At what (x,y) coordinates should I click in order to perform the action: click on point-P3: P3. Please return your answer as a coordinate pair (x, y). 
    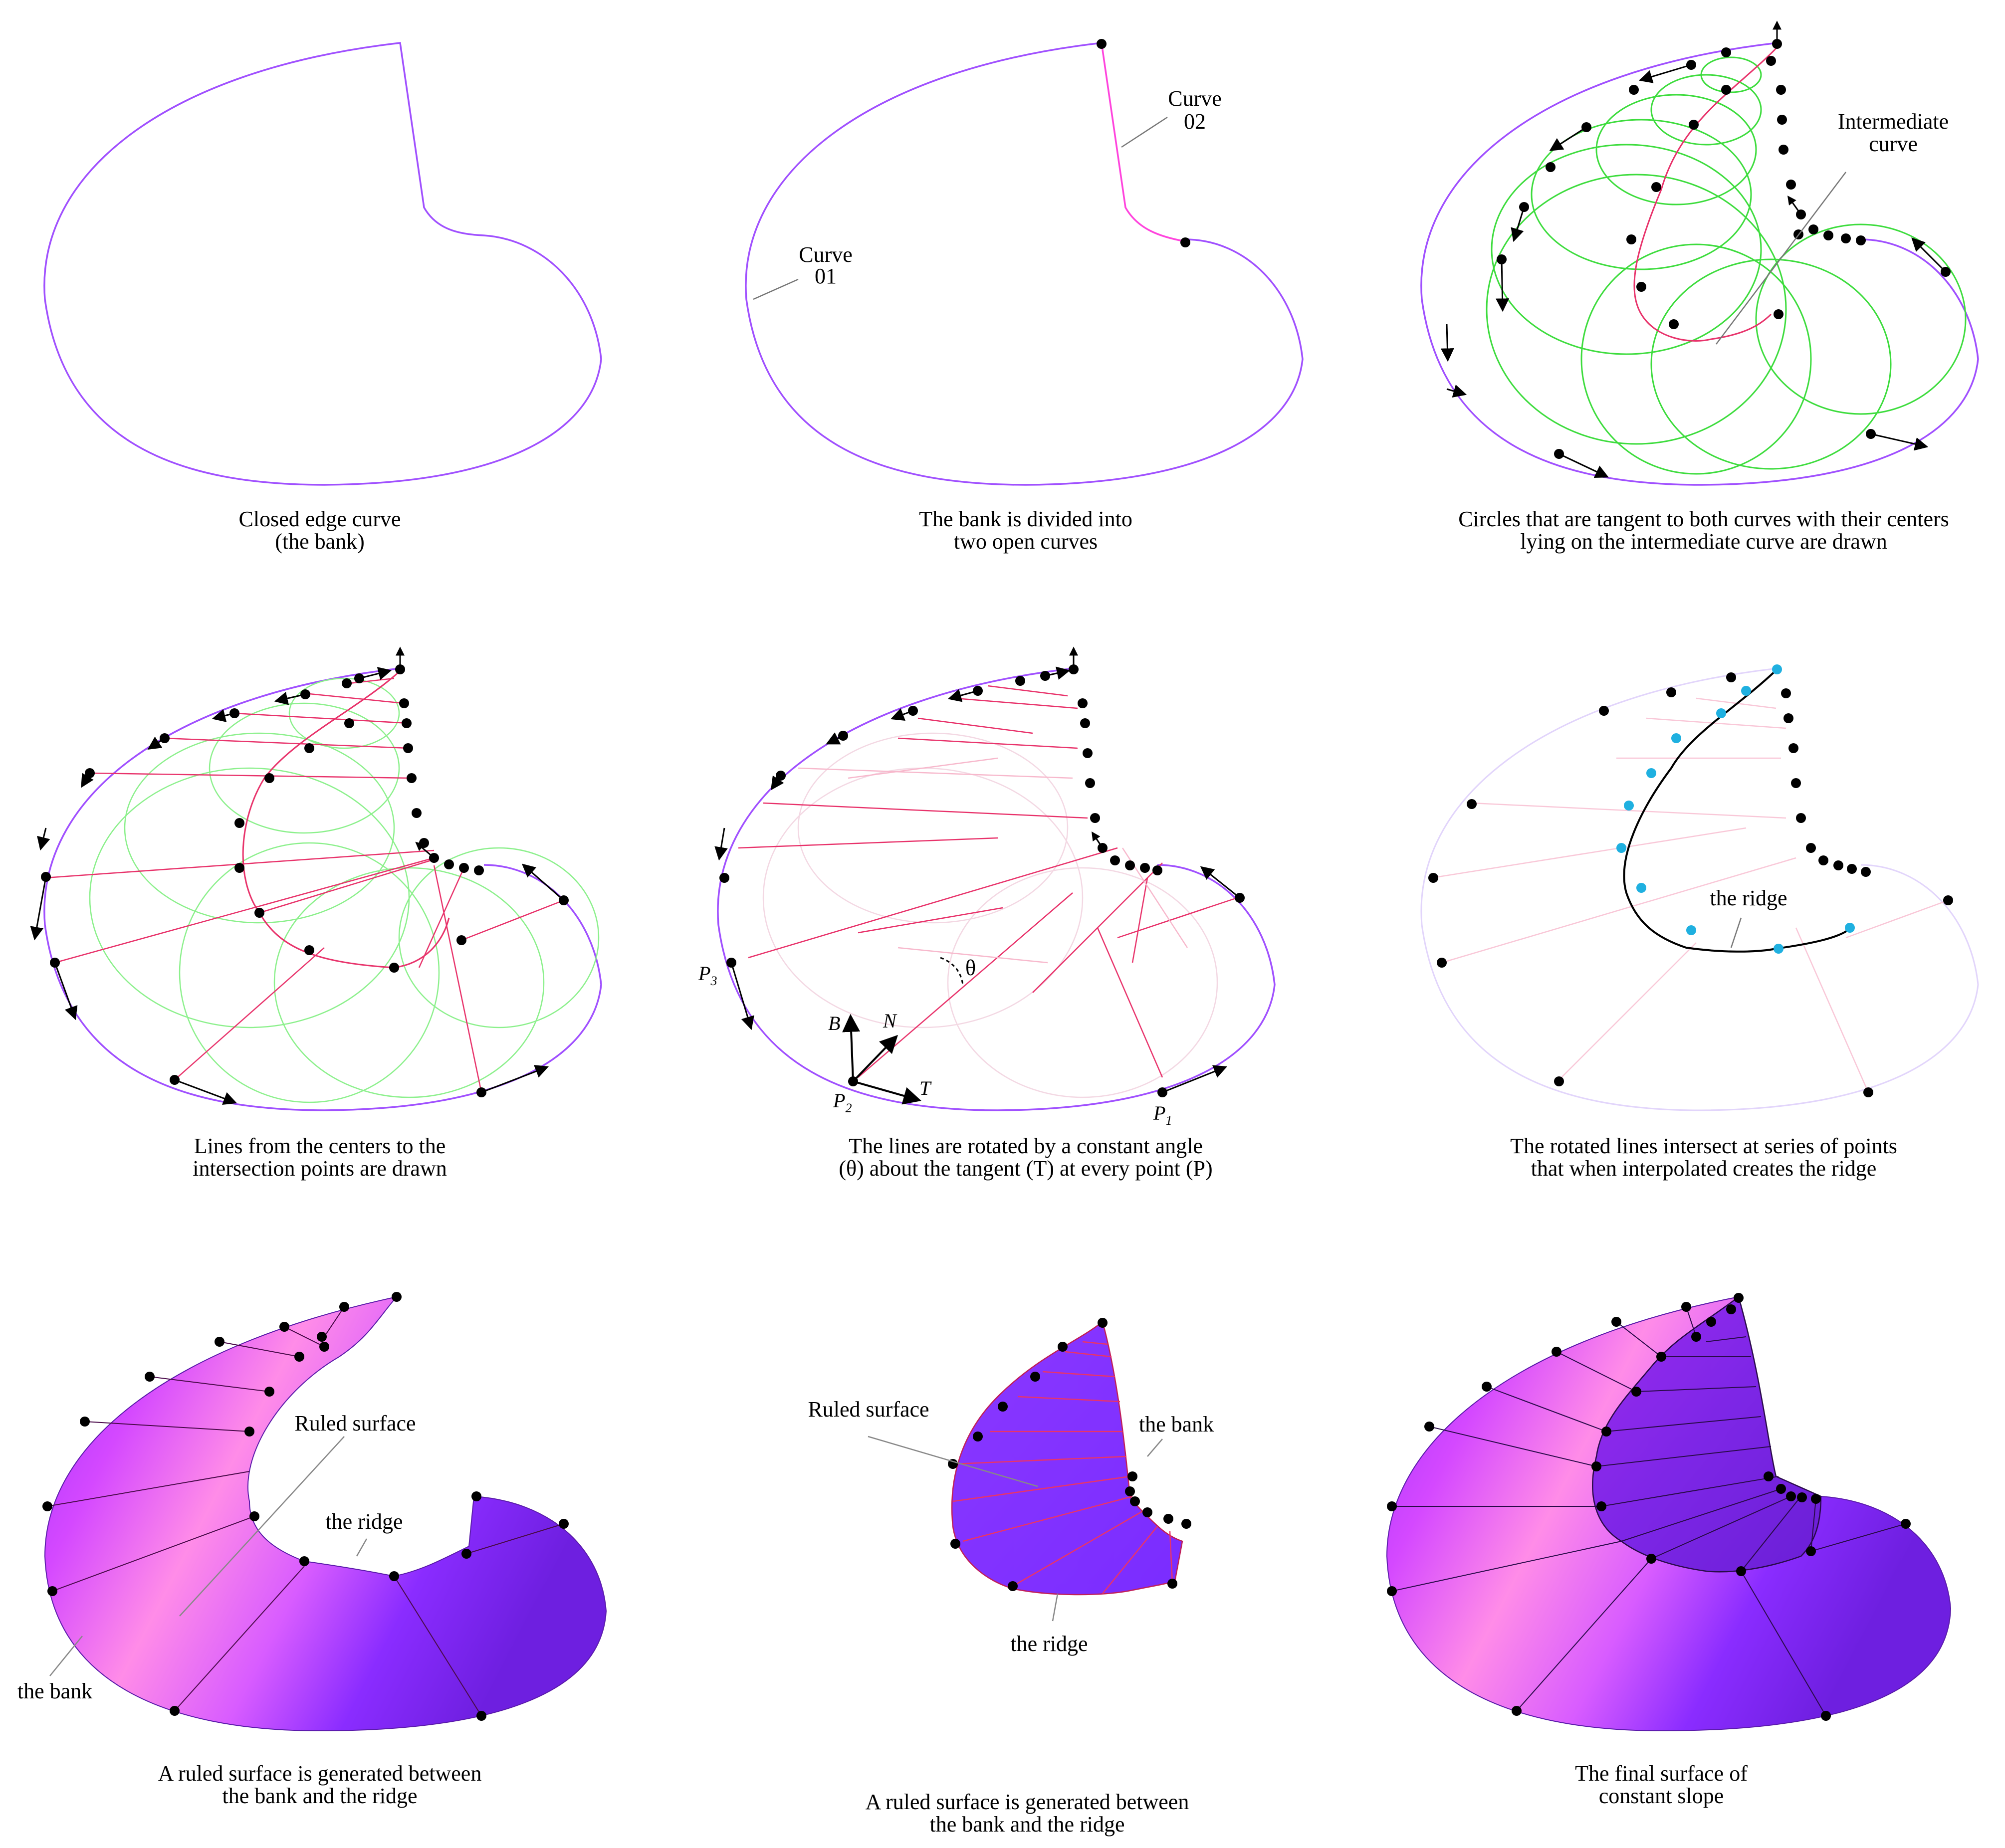
    Looking at the image, I should click on (708, 975).